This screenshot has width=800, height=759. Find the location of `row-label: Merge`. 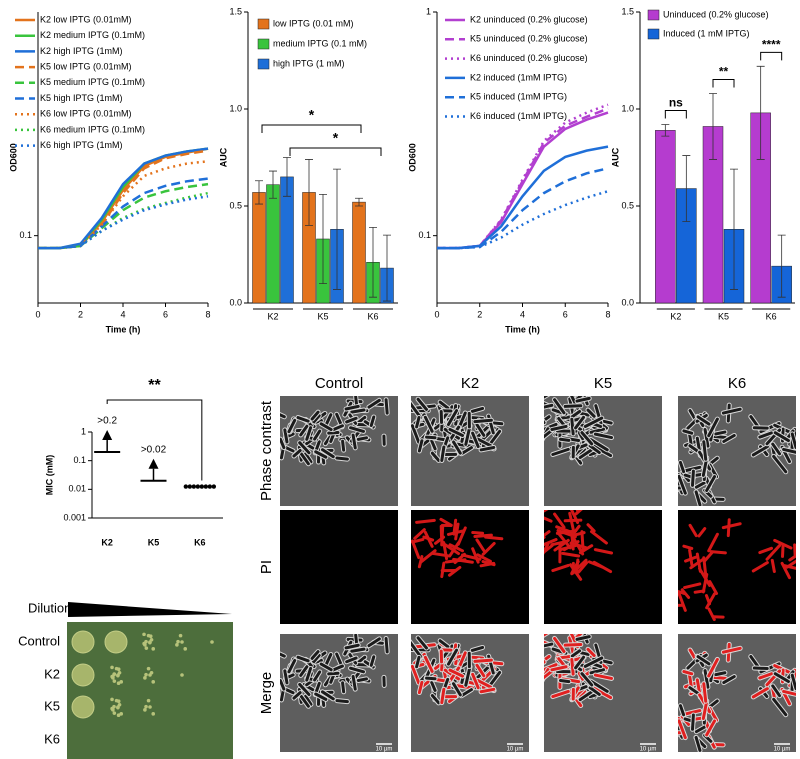

row-label: Merge is located at coordinates (266, 693).